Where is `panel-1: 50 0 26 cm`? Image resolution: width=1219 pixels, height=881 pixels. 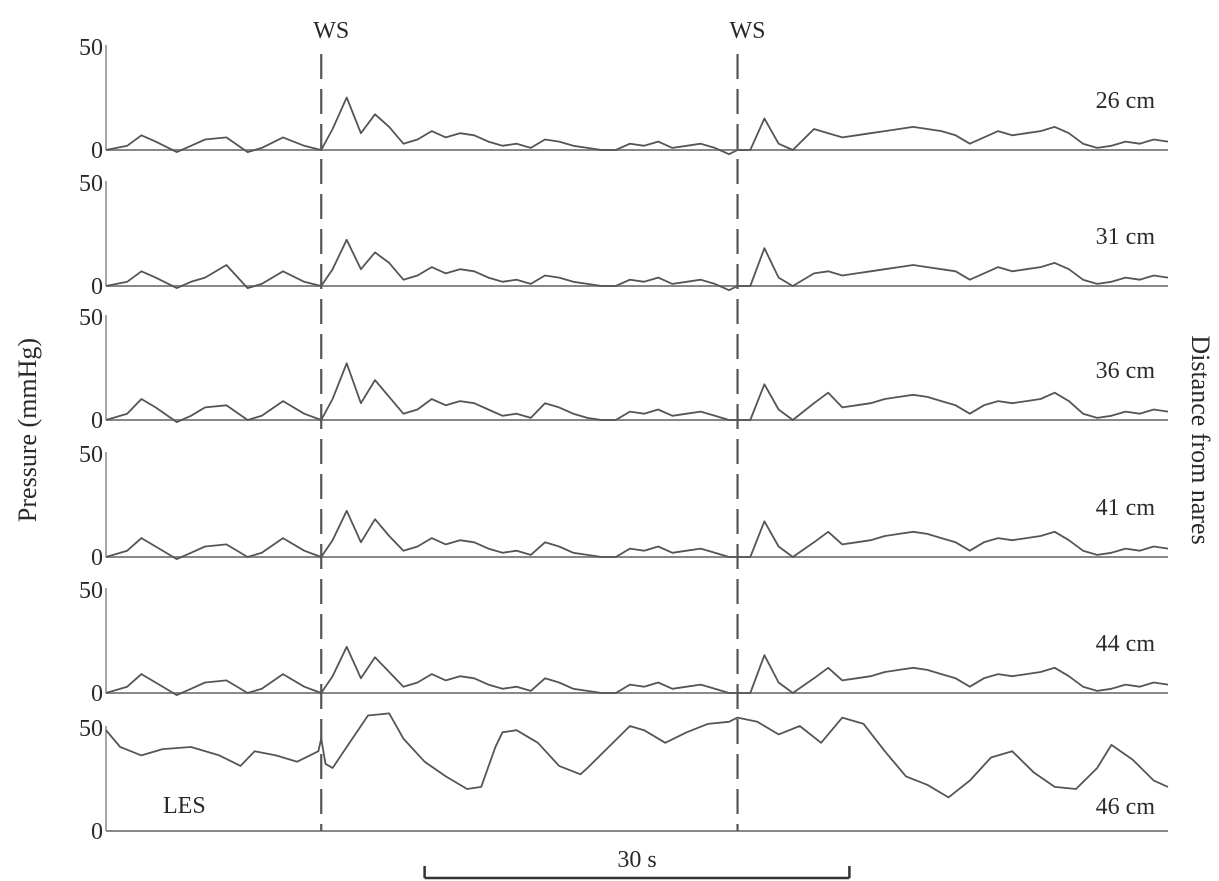
panel-1: 50 0 26 cm is located at coordinates (624, 99).